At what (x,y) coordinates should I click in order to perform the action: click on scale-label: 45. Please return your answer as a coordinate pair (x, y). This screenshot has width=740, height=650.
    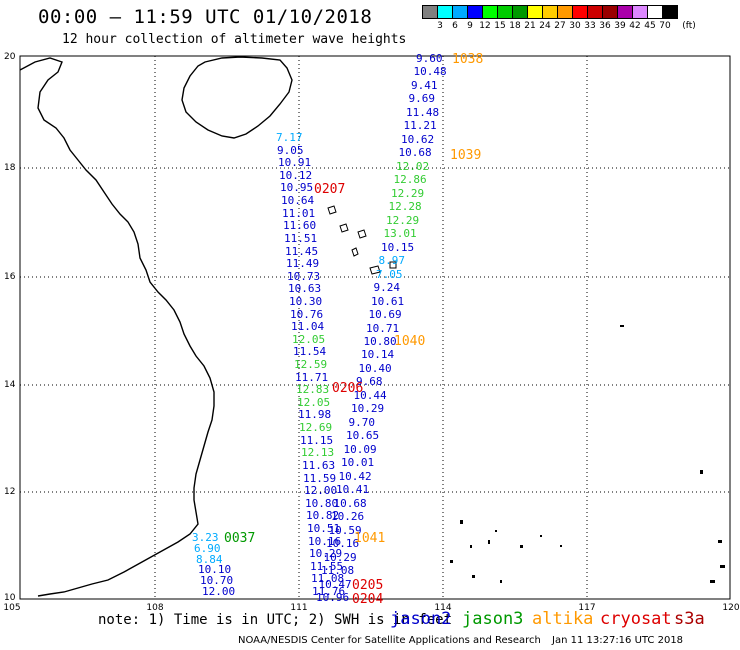
    Looking at the image, I should click on (650, 26).